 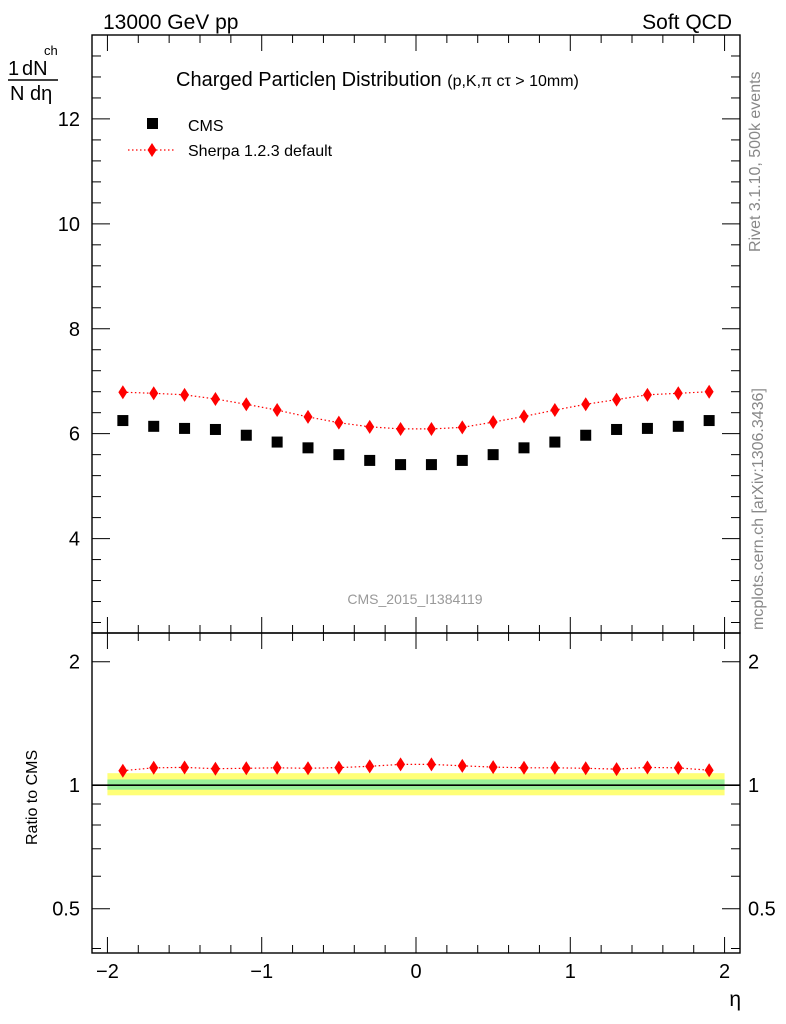 I want to click on y-tick-label: 8, so click(x=74, y=330).